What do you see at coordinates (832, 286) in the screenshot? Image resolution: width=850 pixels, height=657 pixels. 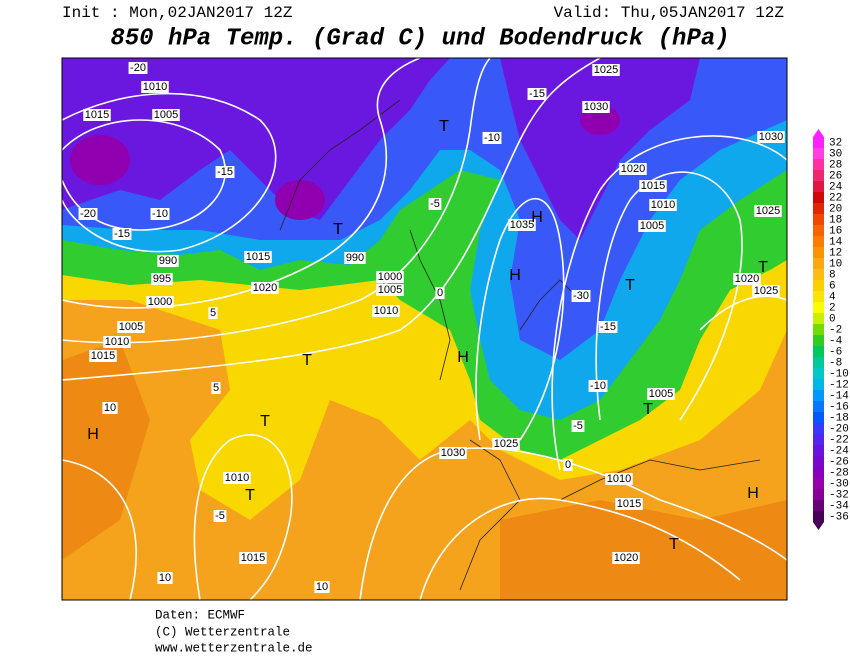 I see `colorbar-label: 6` at bounding box center [832, 286].